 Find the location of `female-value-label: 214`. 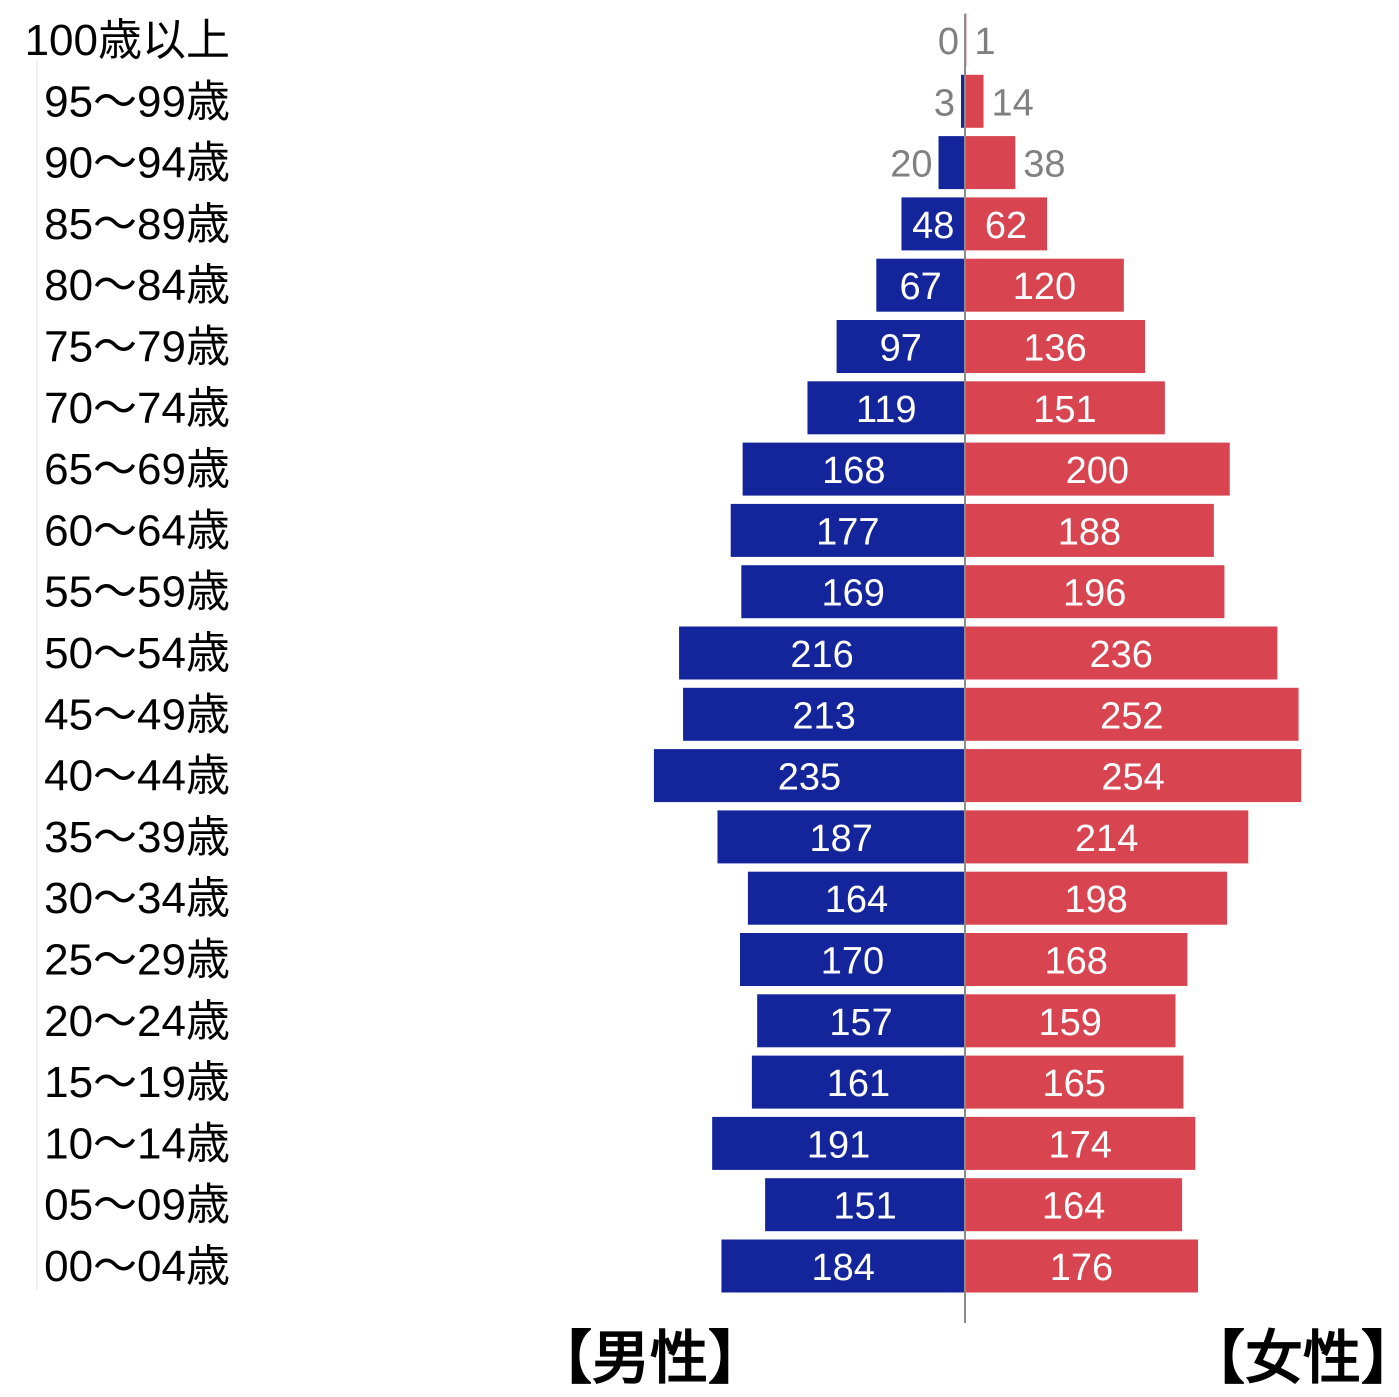

female-value-label: 214 is located at coordinates (1106, 839).